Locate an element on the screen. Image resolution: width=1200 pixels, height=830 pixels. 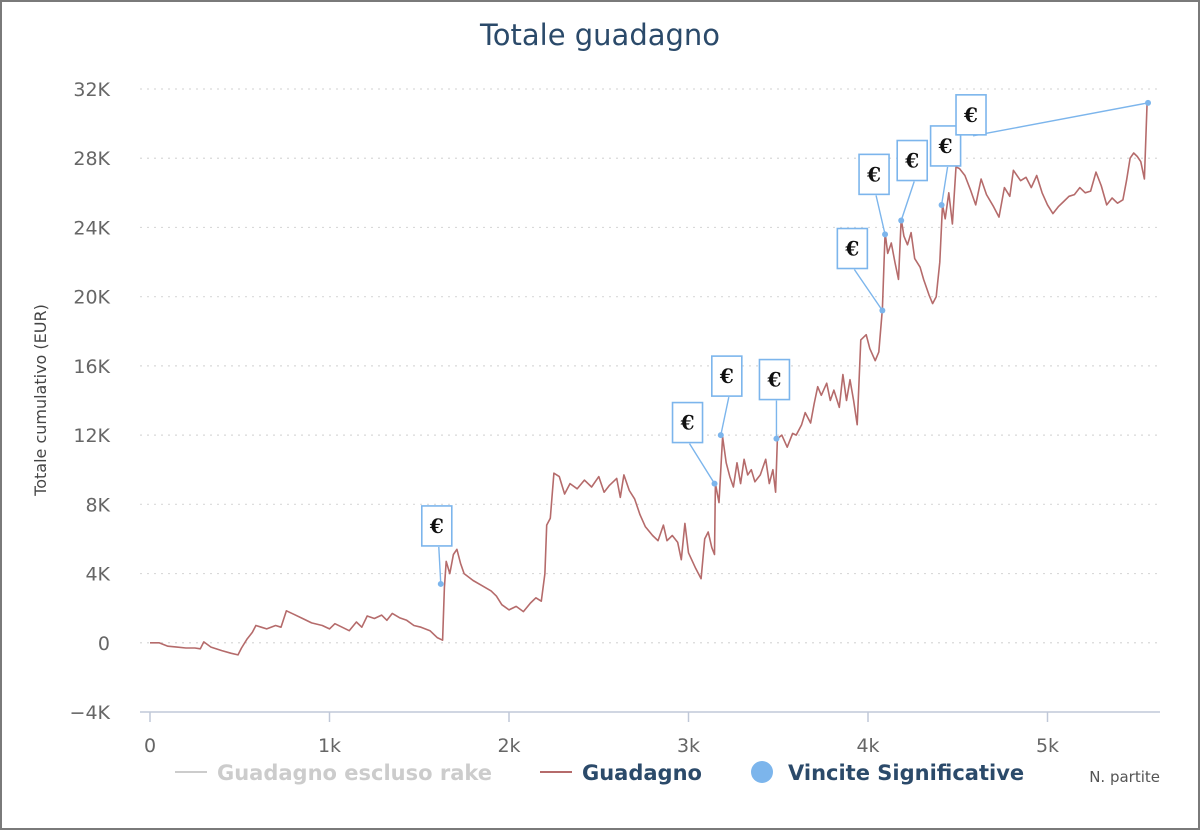
x-axis: 0 1k 2k 3k 4k 5k is located at coordinates (650, 734).